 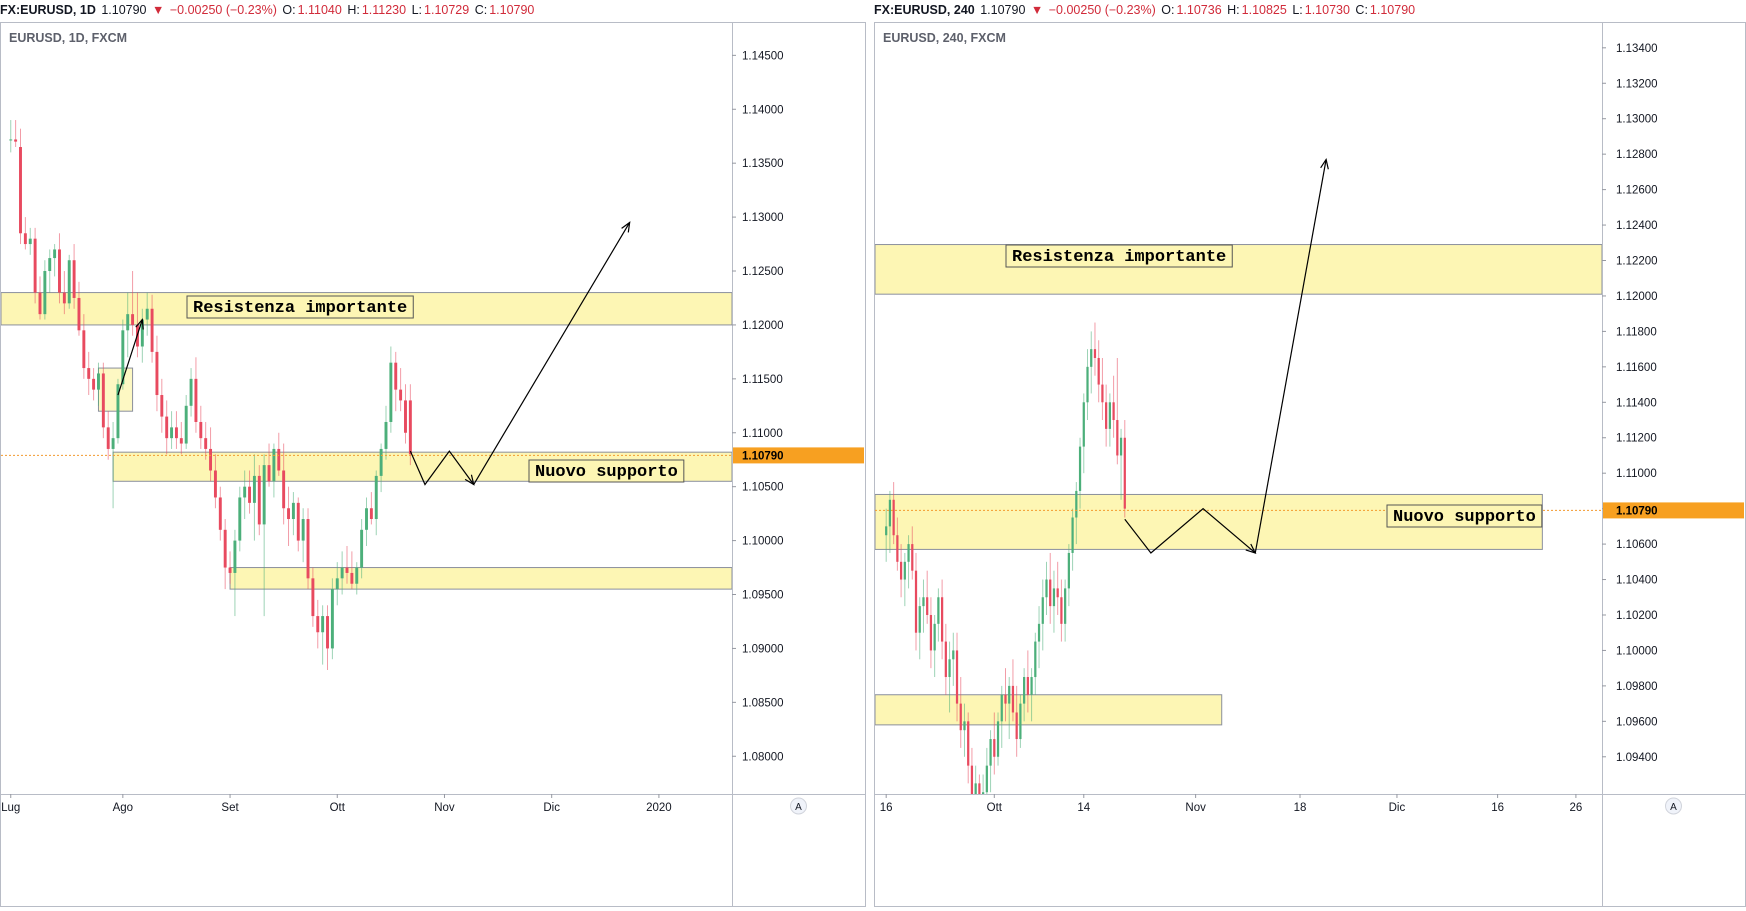 I want to click on y-tick-label: 1.08000, so click(x=763, y=757).